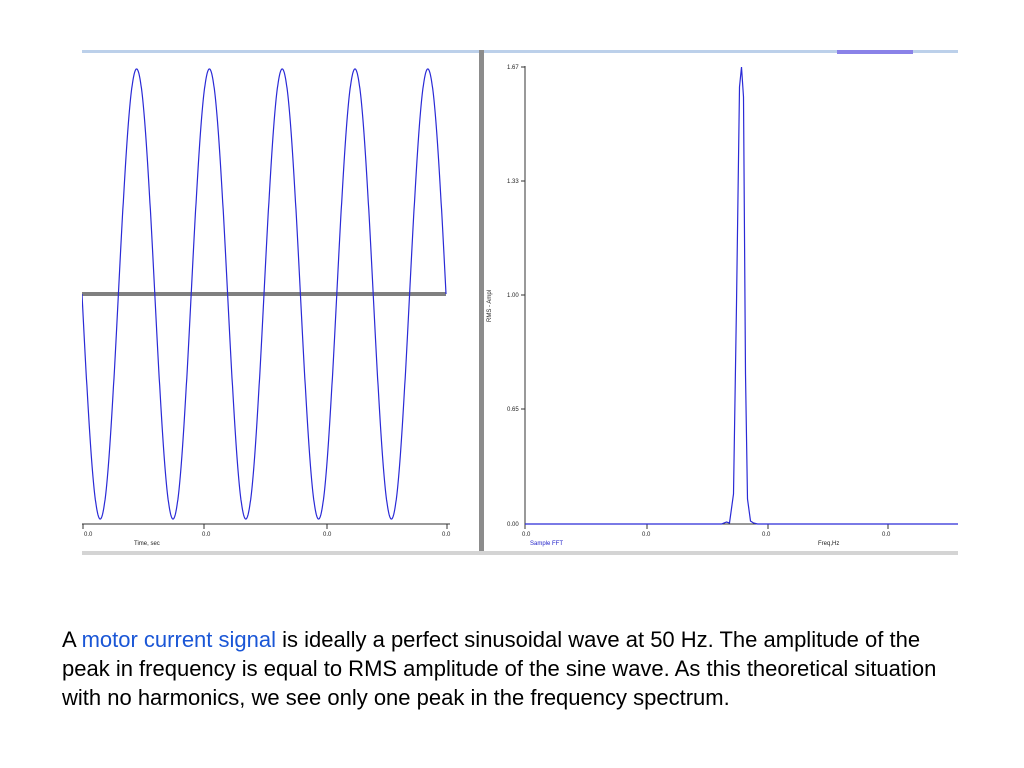 This screenshot has width=1024, height=768. Describe the element at coordinates (546, 544) in the screenshot. I see `spectrum-legend-label: Sample FFT` at that location.